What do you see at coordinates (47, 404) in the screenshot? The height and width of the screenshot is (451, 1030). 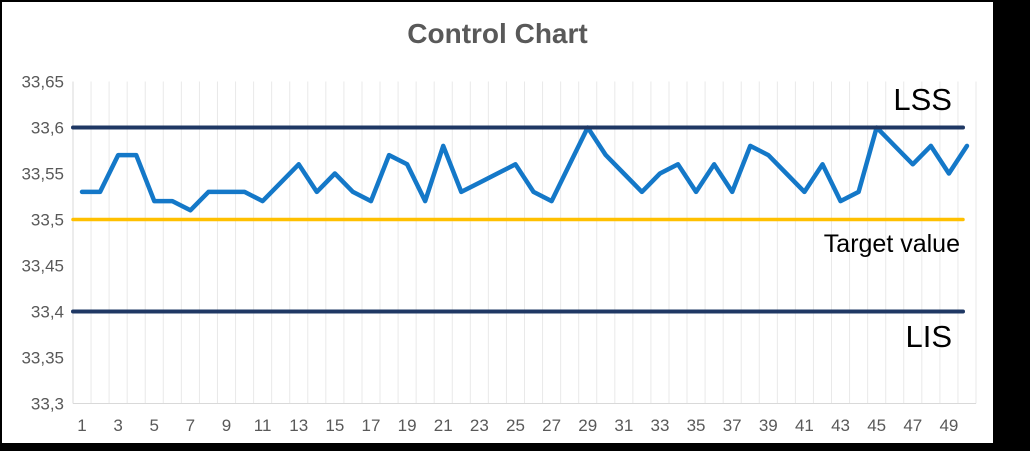 I see `y-tick-label: 33,3` at bounding box center [47, 404].